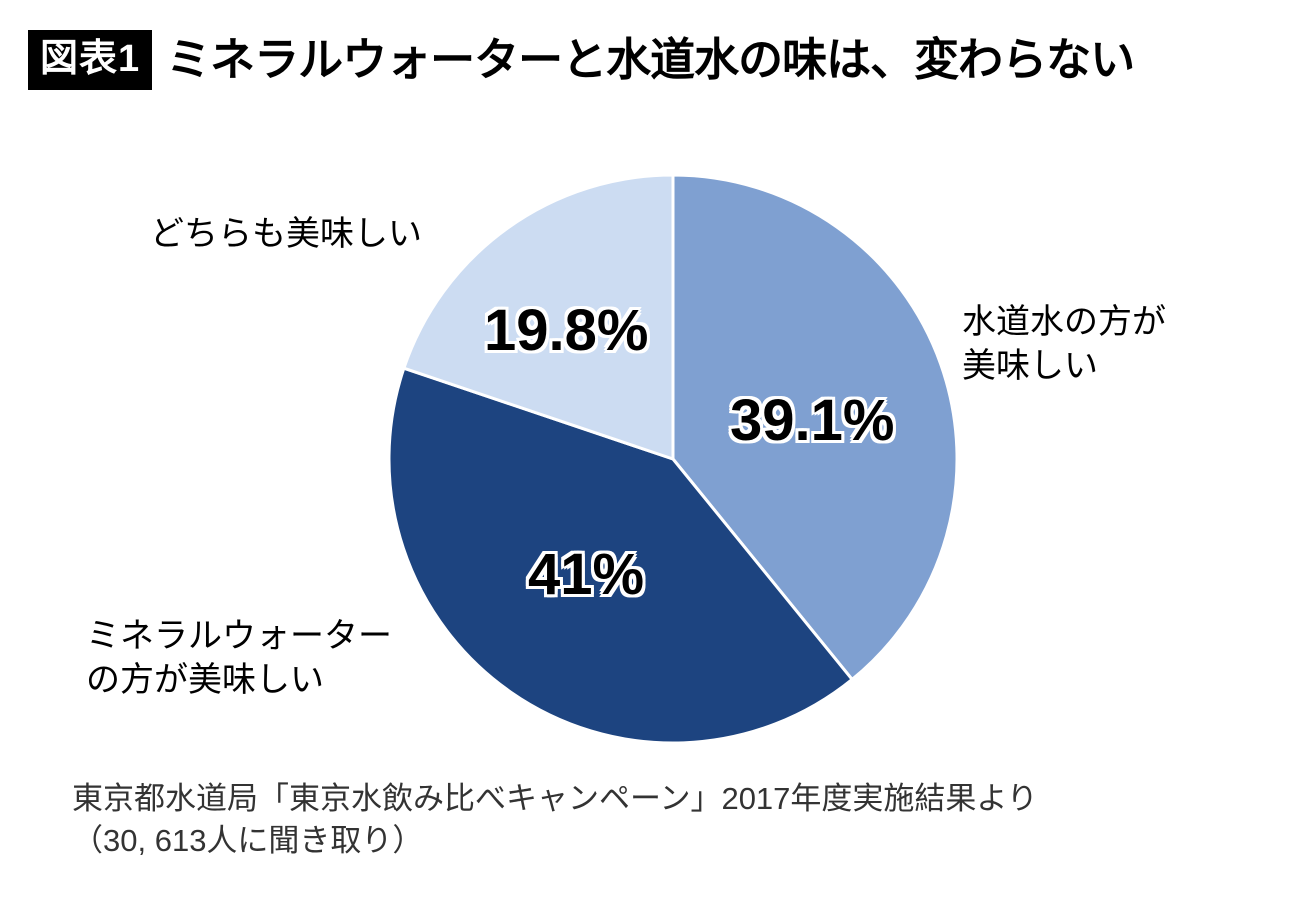  I want to click on slice-label-tap-water-line2: 美味しい, so click(1030, 366).